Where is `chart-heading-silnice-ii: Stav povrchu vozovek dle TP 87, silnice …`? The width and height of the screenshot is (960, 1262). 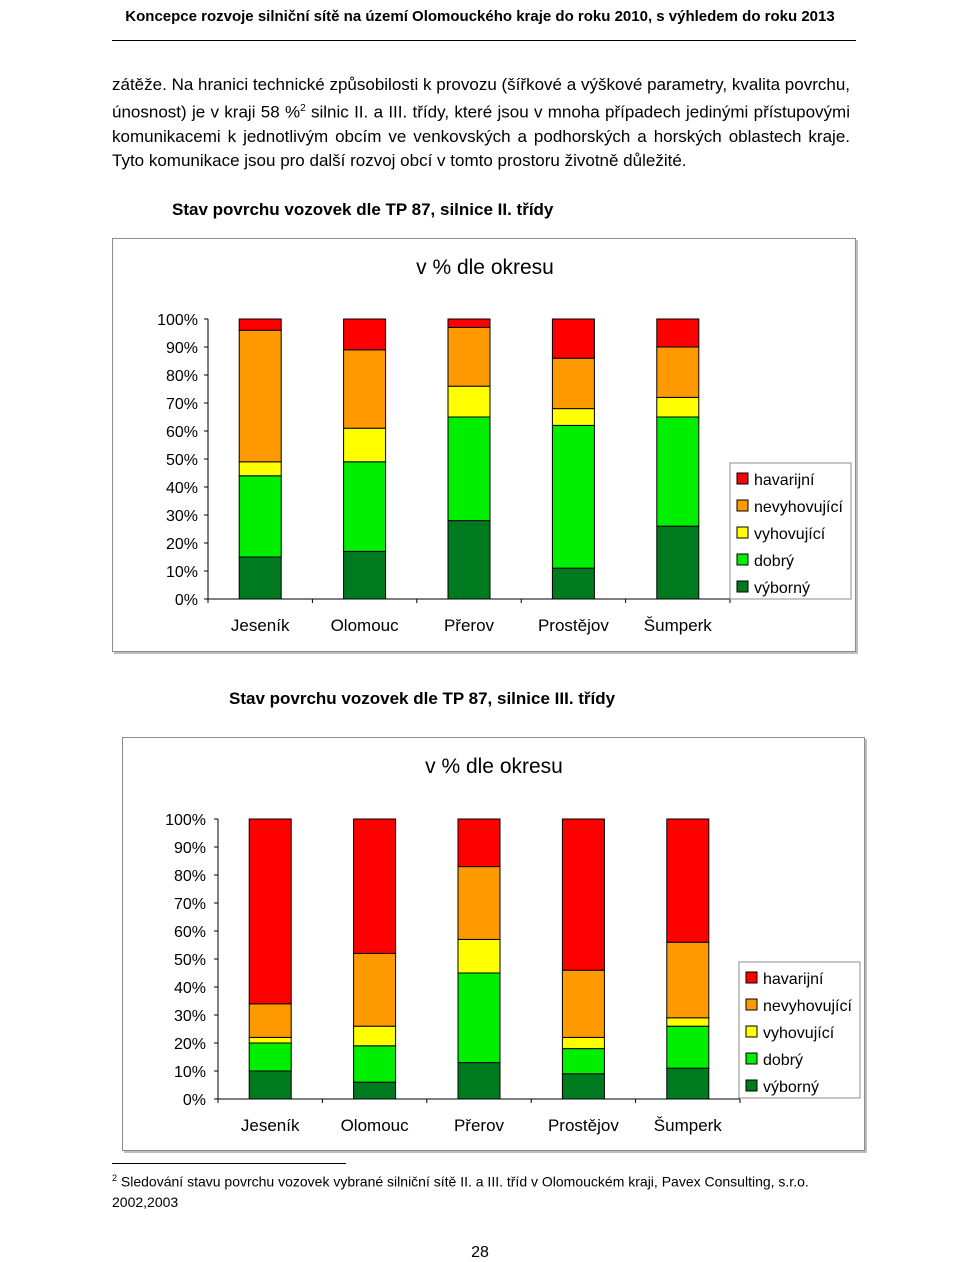 chart-heading-silnice-ii: Stav povrchu vozovek dle TP 87, silnice … is located at coordinates (363, 209).